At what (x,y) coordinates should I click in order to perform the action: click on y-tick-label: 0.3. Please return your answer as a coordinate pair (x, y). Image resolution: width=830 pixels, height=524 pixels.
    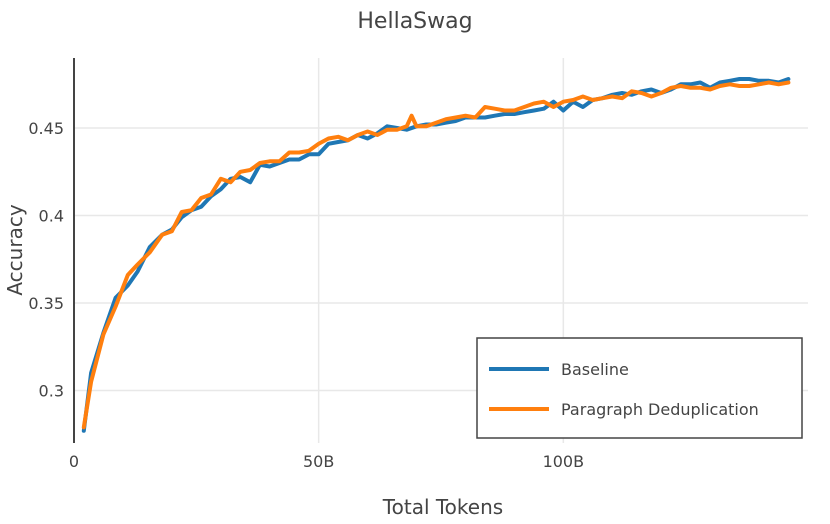
    Looking at the image, I should click on (51, 391).